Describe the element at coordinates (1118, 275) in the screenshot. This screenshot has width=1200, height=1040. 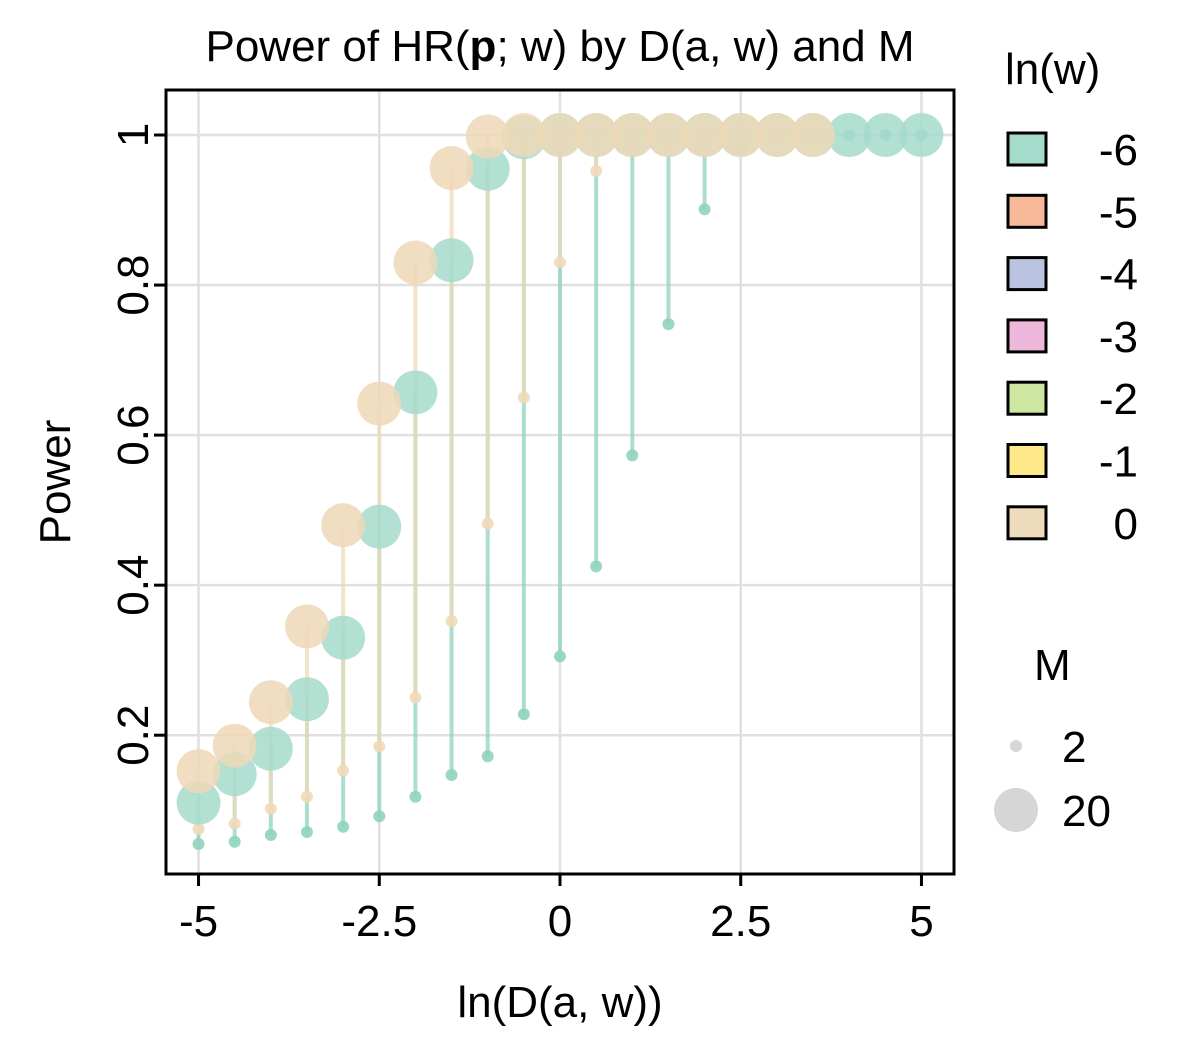
I see `legend-color-label: -4` at that location.